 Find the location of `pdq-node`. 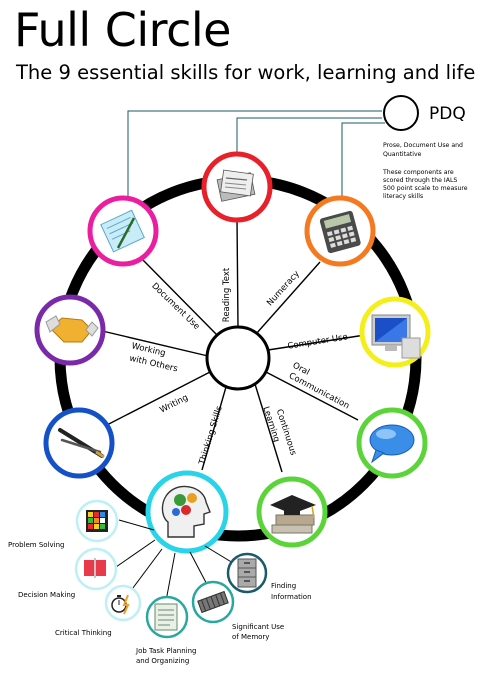

pdq-node is located at coordinates (401, 113).